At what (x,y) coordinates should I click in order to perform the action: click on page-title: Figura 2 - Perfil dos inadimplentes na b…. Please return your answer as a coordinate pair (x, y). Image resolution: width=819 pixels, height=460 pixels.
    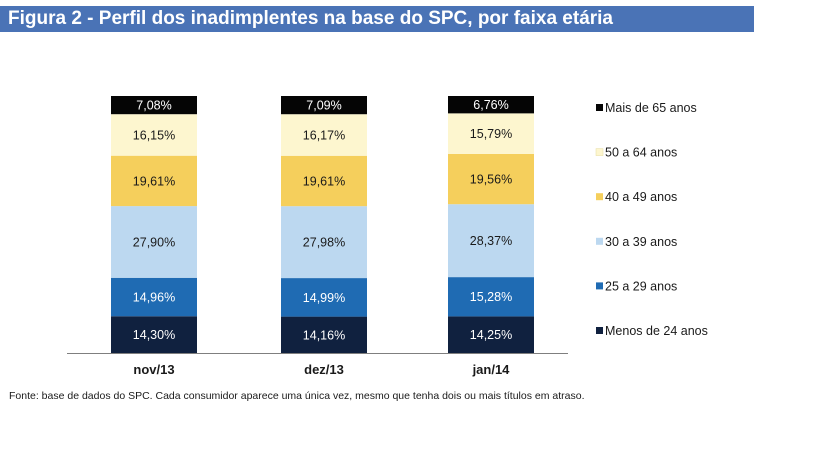
    Looking at the image, I should click on (310, 18).